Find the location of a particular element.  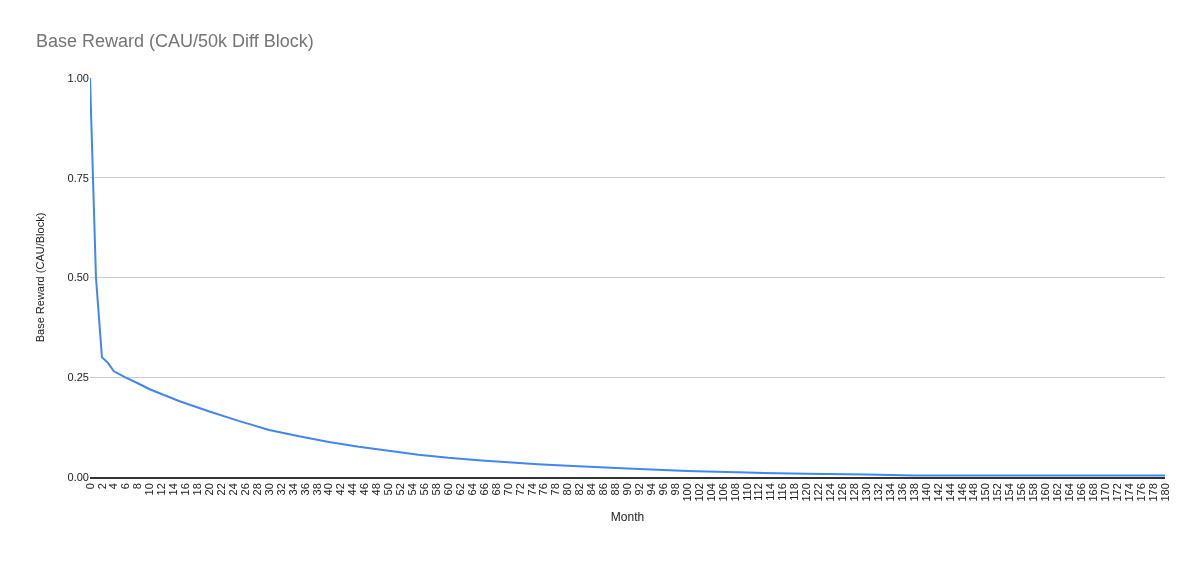

x-tick-label: 110 is located at coordinates (746, 492).